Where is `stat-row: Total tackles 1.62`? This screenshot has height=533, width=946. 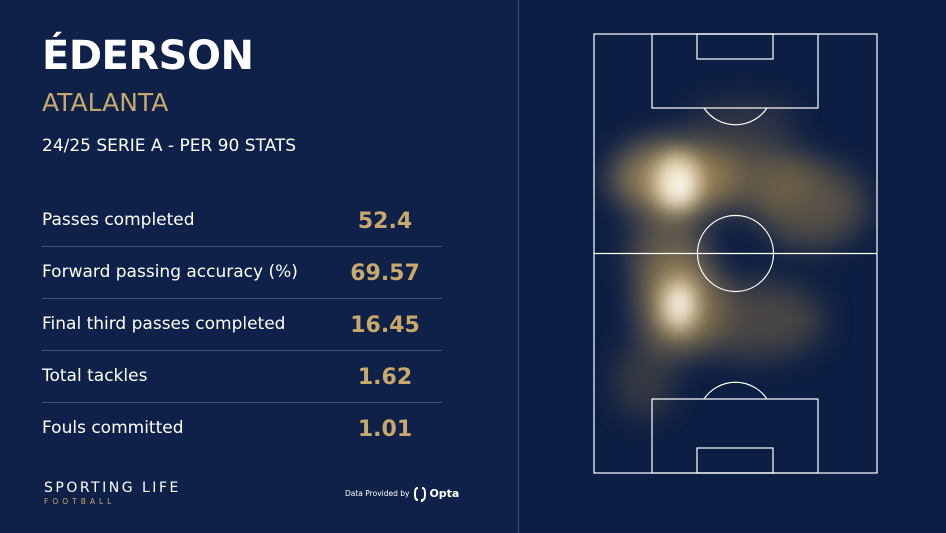
stat-row: Total tackles 1.62 is located at coordinates (242, 377).